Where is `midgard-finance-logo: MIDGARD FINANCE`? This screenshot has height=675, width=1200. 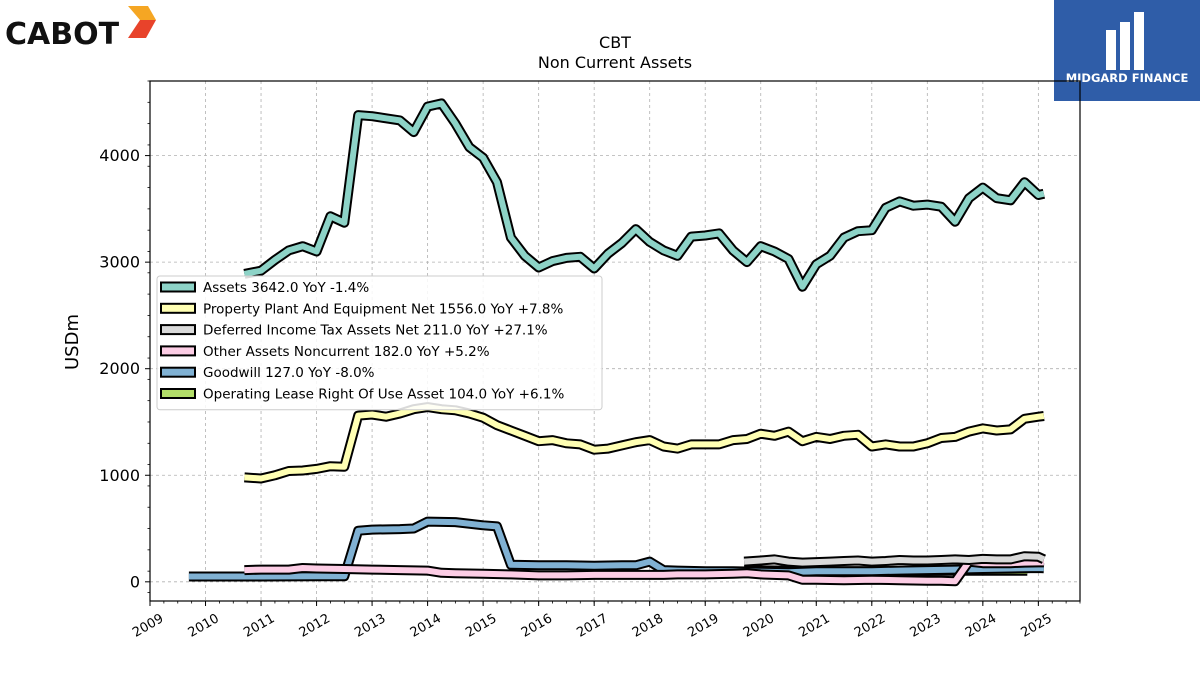
midgard-finance-logo: MIDGARD FINANCE is located at coordinates (1127, 50).